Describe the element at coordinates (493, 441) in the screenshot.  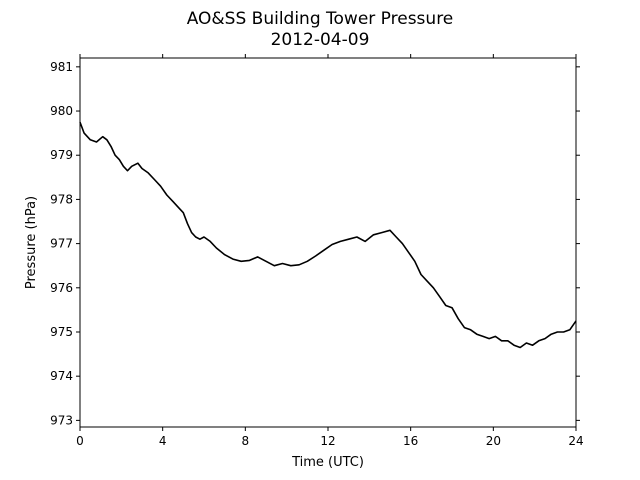
I see `x-tick-label: 20` at that location.